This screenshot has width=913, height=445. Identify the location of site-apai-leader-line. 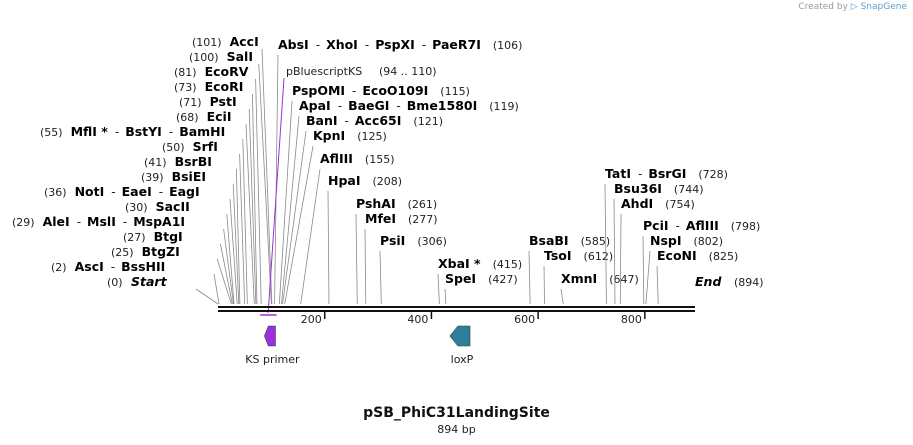
(290, 210).